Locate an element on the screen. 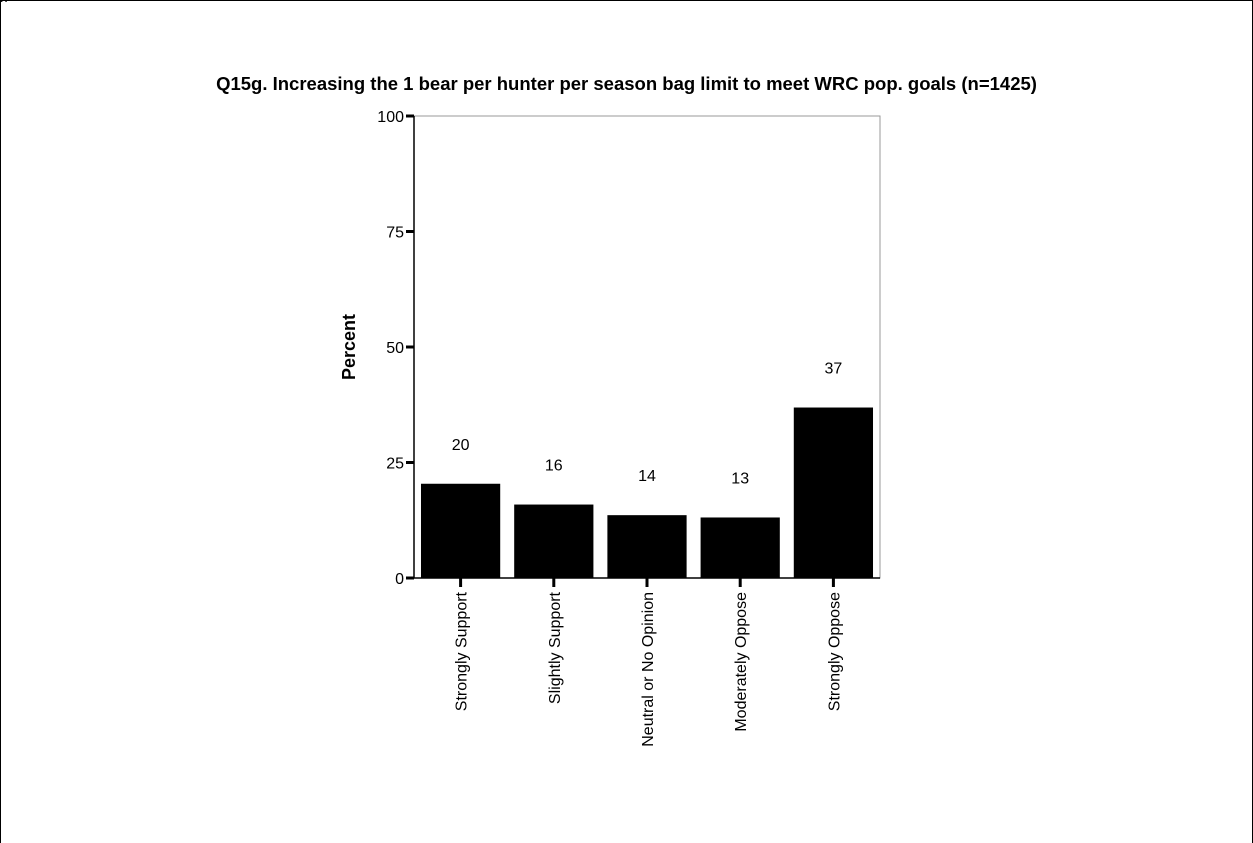 The height and width of the screenshot is (843, 1253). x-tick-label: Strongly Oppose is located at coordinates (834, 651).